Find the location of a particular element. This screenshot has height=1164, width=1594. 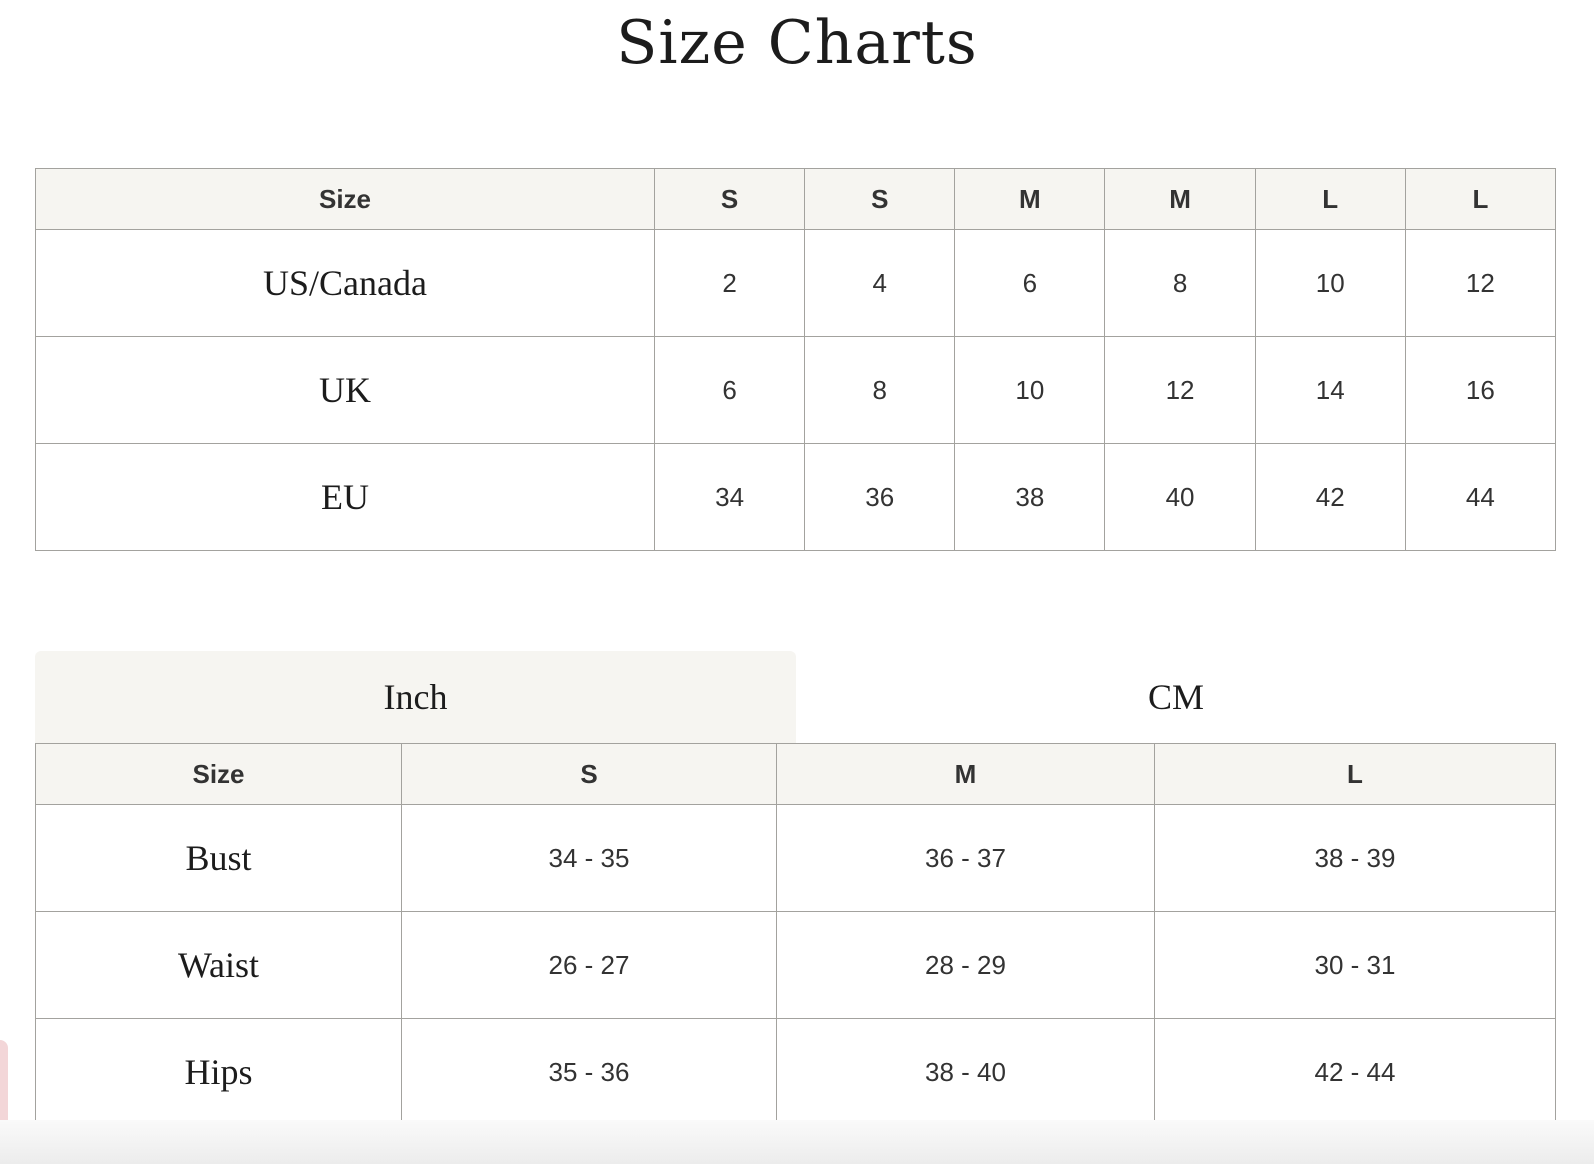

table-cell: 44 is located at coordinates (1480, 497).